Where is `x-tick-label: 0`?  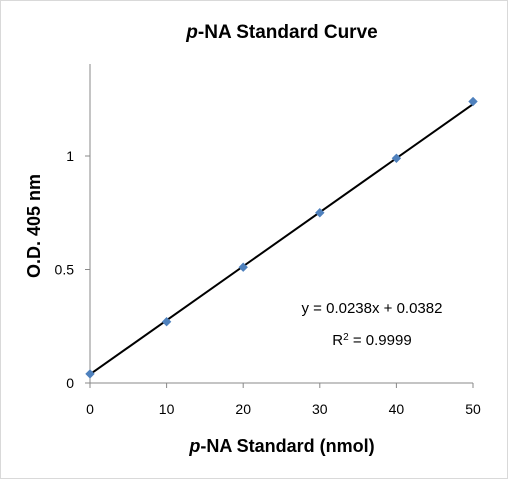
x-tick-label: 0 is located at coordinates (90, 409).